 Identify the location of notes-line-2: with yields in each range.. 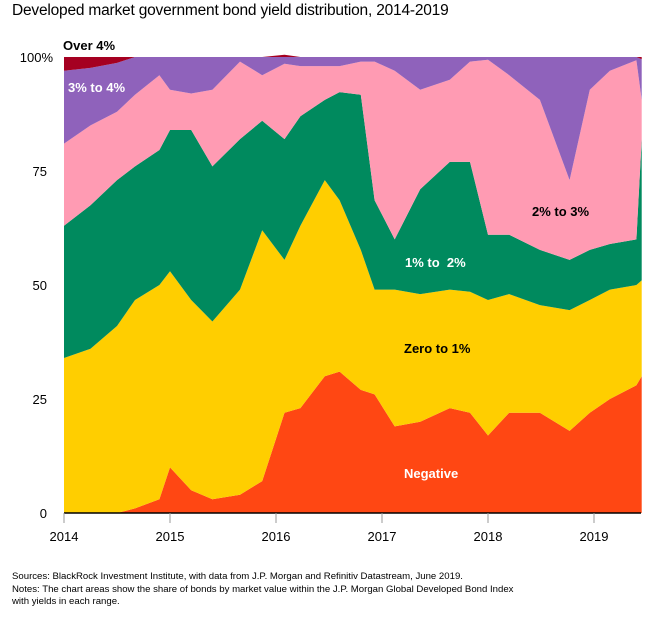
(66, 601).